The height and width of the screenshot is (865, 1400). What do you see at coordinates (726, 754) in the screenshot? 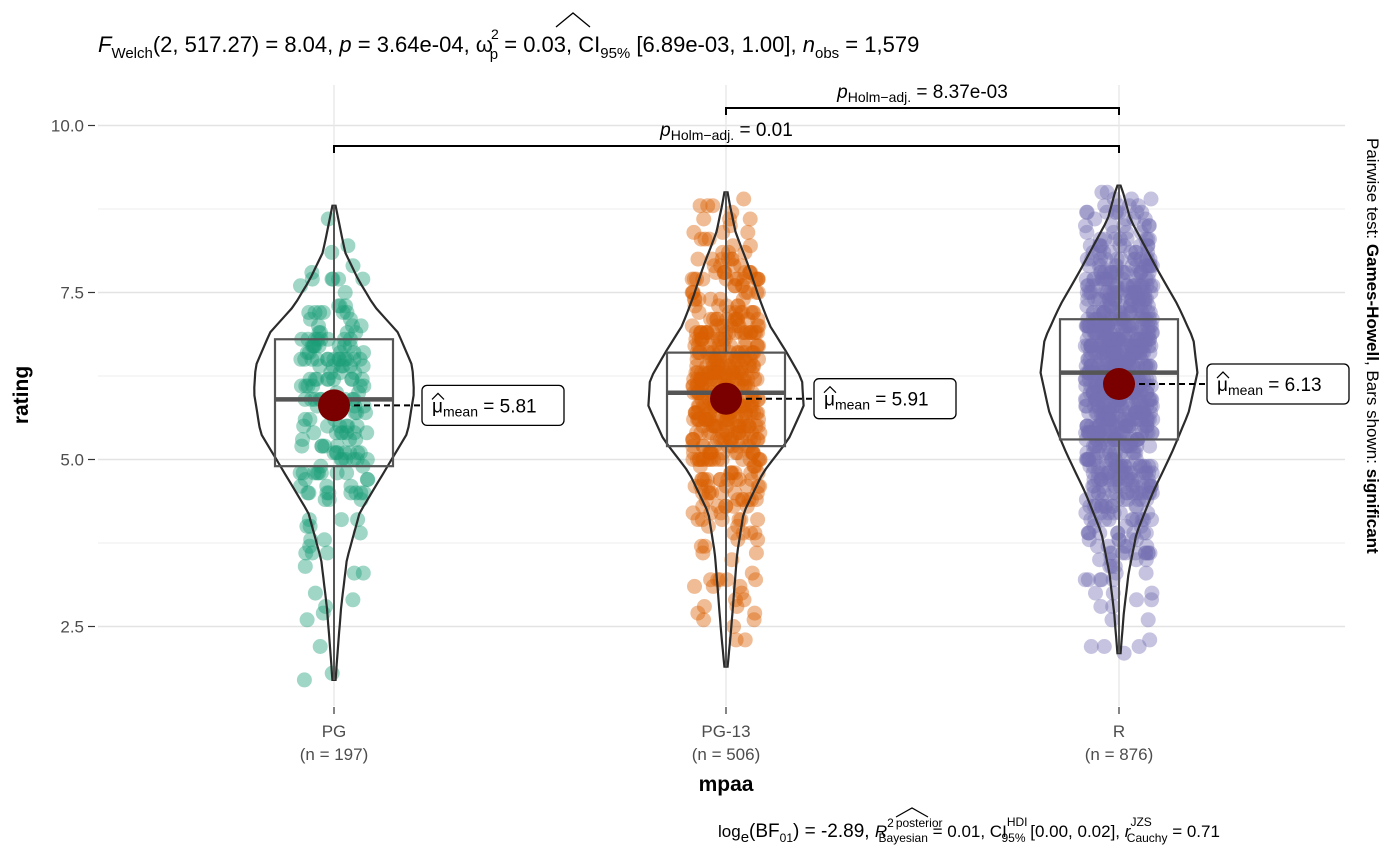
I see `x-tick-count: (n = 506)` at bounding box center [726, 754].